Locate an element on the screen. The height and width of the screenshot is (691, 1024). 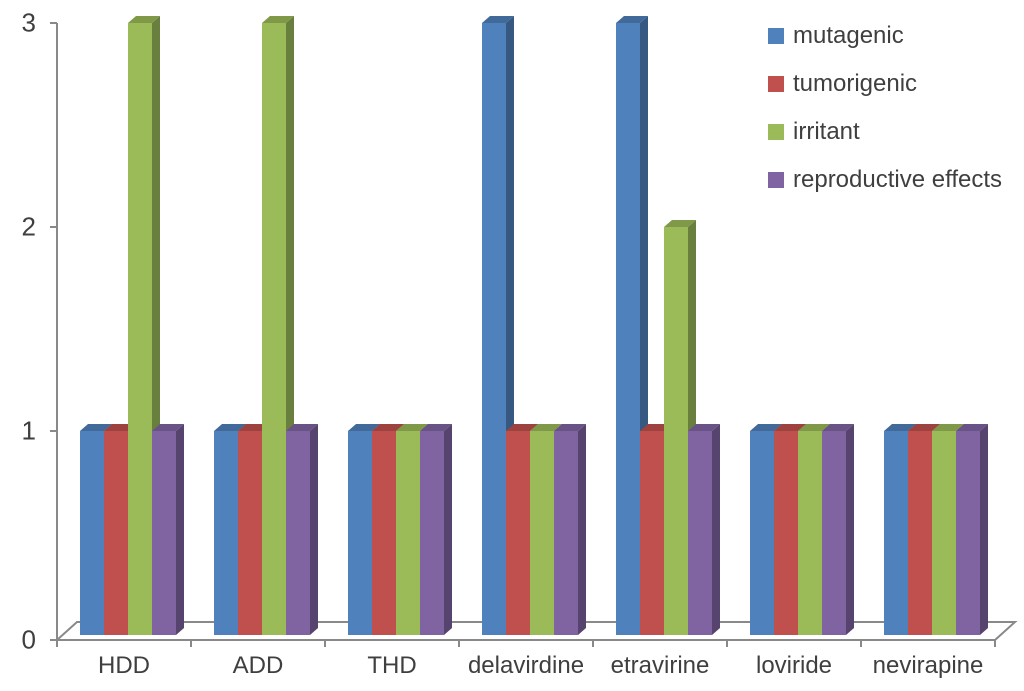
bar-nevirapine-irritant-top is located at coordinates (948, 427).